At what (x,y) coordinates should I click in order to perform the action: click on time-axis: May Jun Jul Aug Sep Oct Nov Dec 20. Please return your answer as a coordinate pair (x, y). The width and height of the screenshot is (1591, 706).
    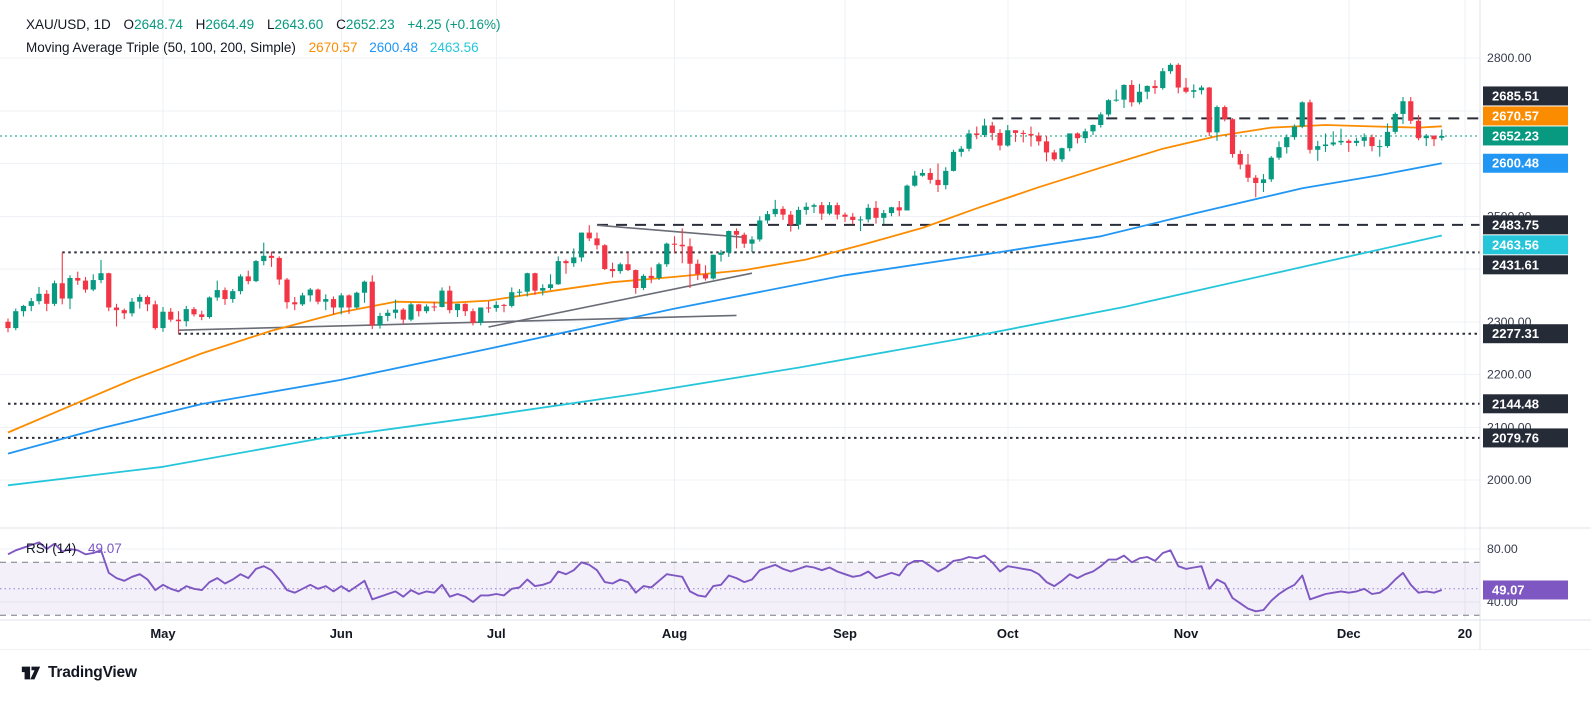
    Looking at the image, I should click on (811, 633).